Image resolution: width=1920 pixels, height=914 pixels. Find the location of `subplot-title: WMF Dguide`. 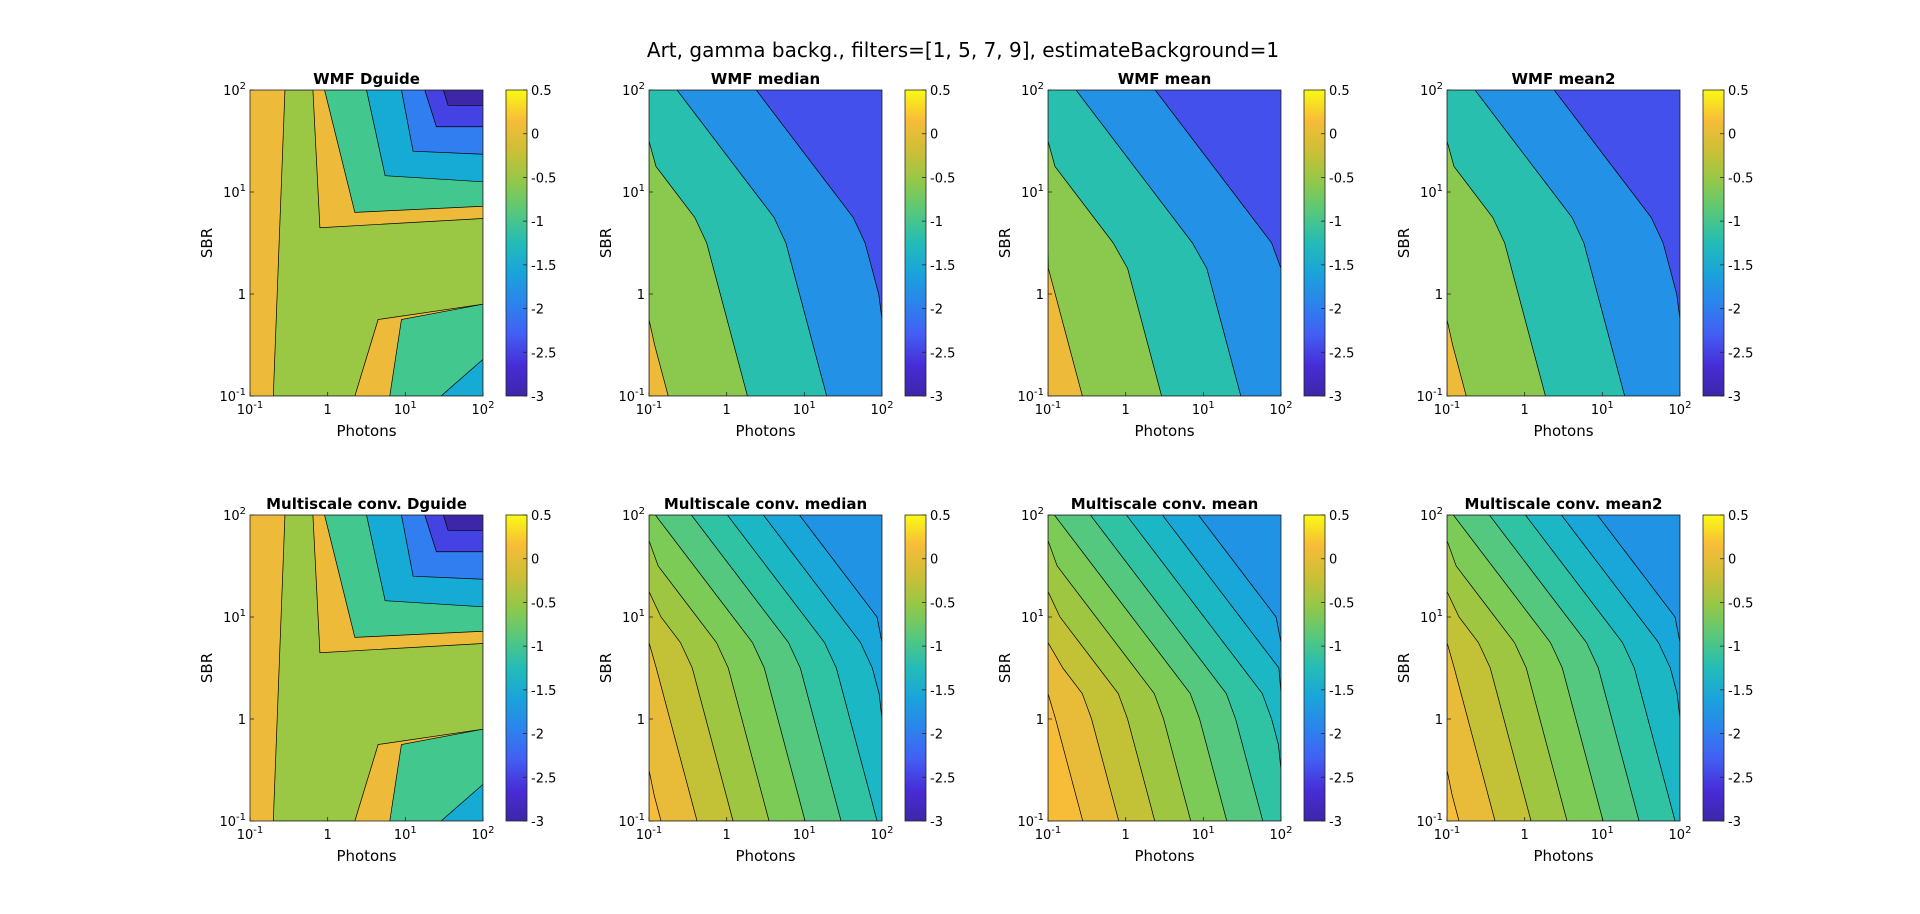

subplot-title: WMF Dguide is located at coordinates (366, 79).